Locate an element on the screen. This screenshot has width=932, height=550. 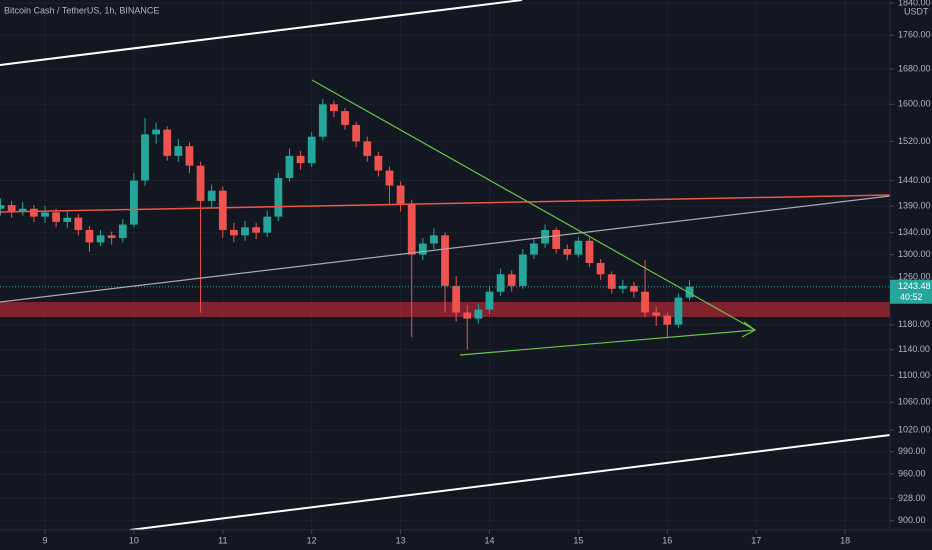
x-tick-label: 9 is located at coordinates (44, 540).